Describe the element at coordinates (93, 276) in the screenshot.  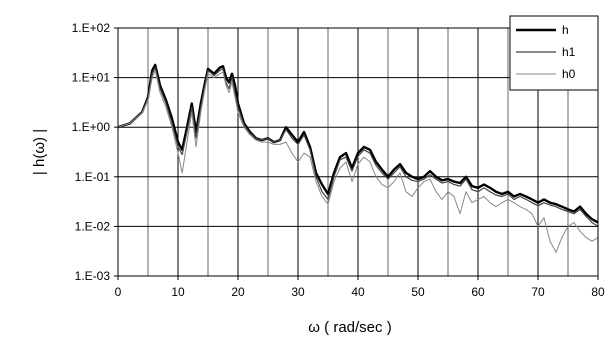
I see `y-tick-label: 1.E-03` at that location.